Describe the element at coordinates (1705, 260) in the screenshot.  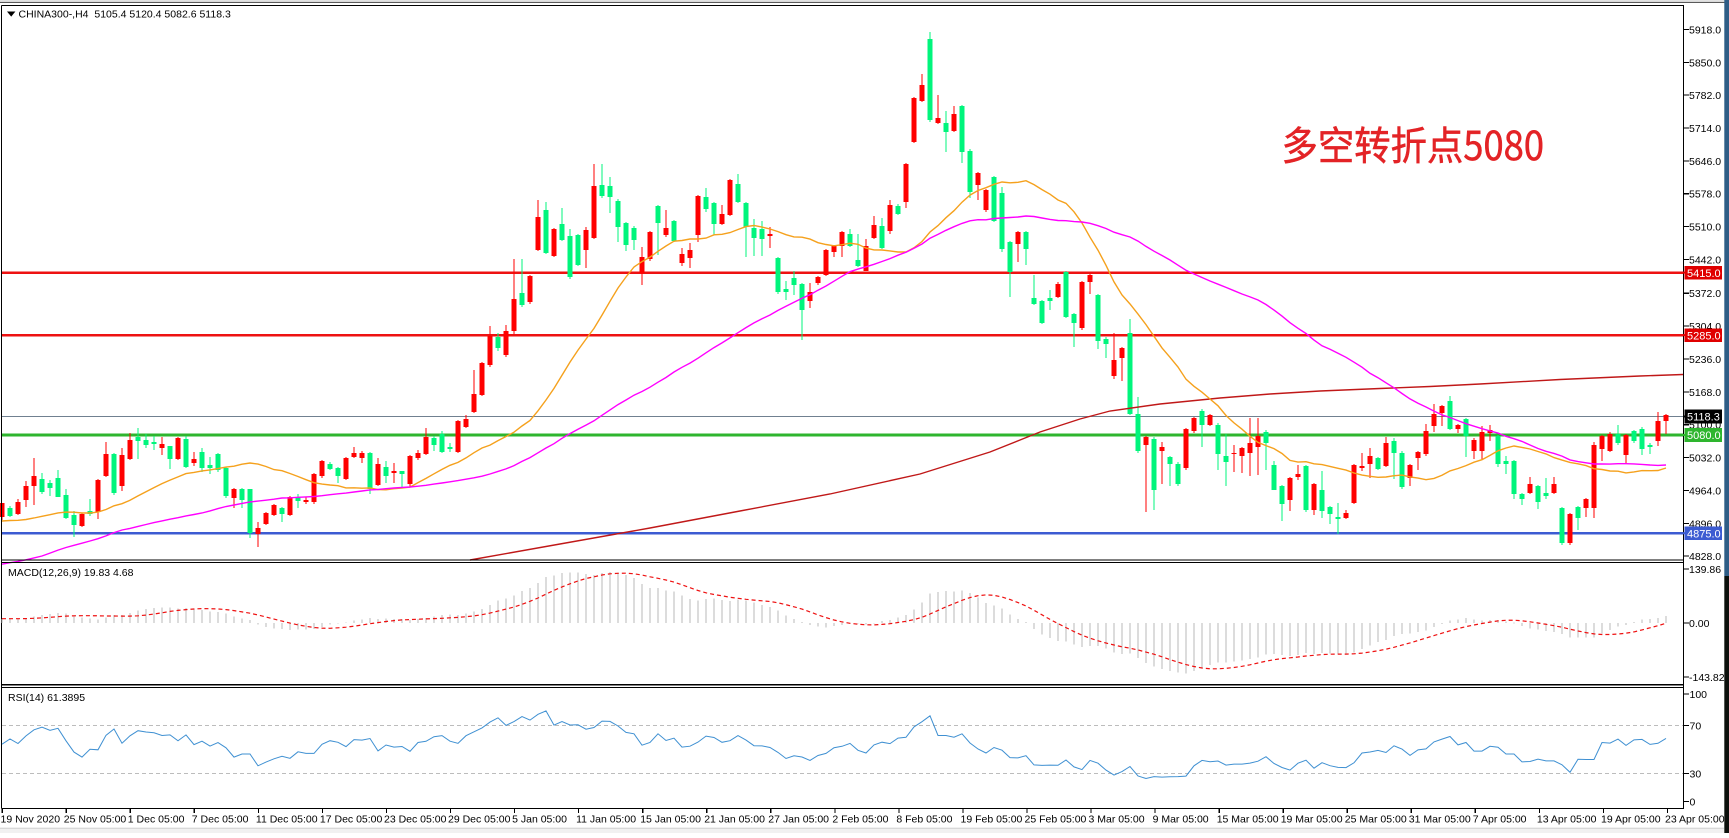
I see `svg-text: 5442.0` at that location.